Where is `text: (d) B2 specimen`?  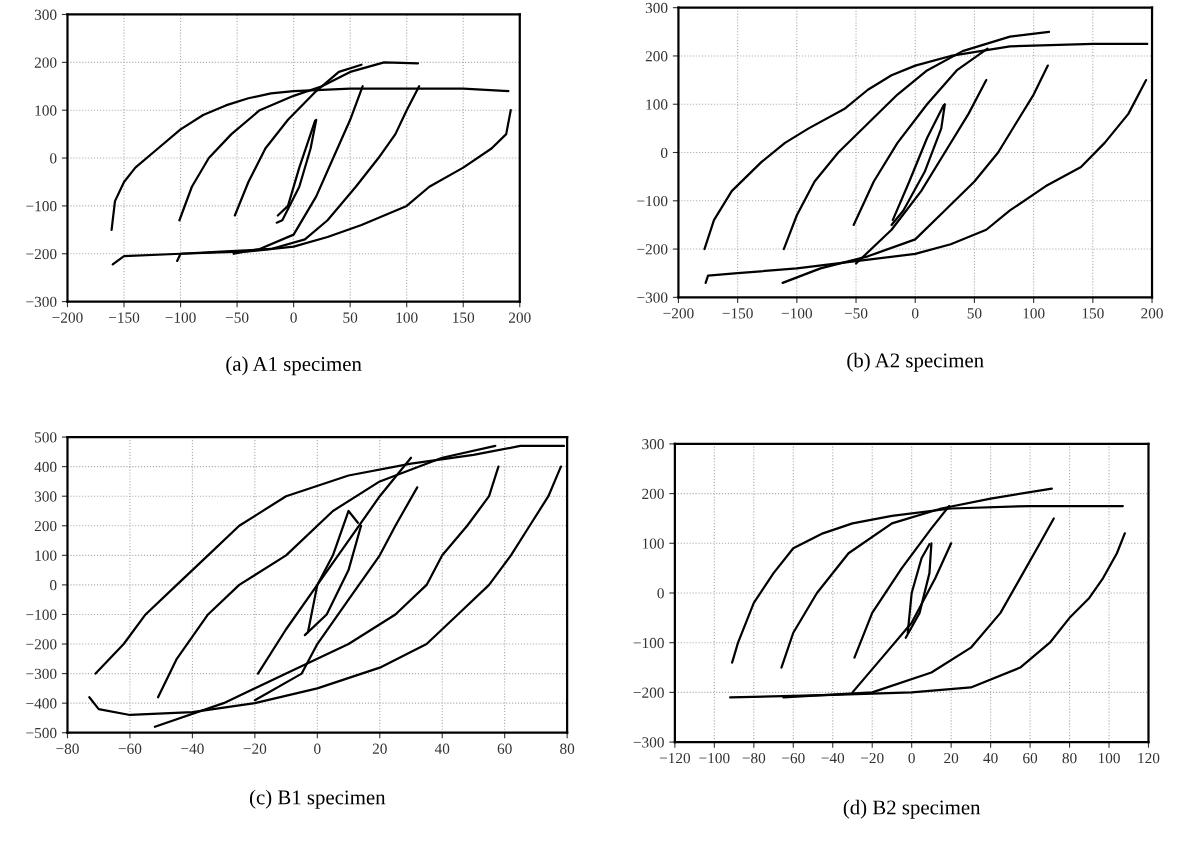 text: (d) B2 specimen is located at coordinates (912, 809).